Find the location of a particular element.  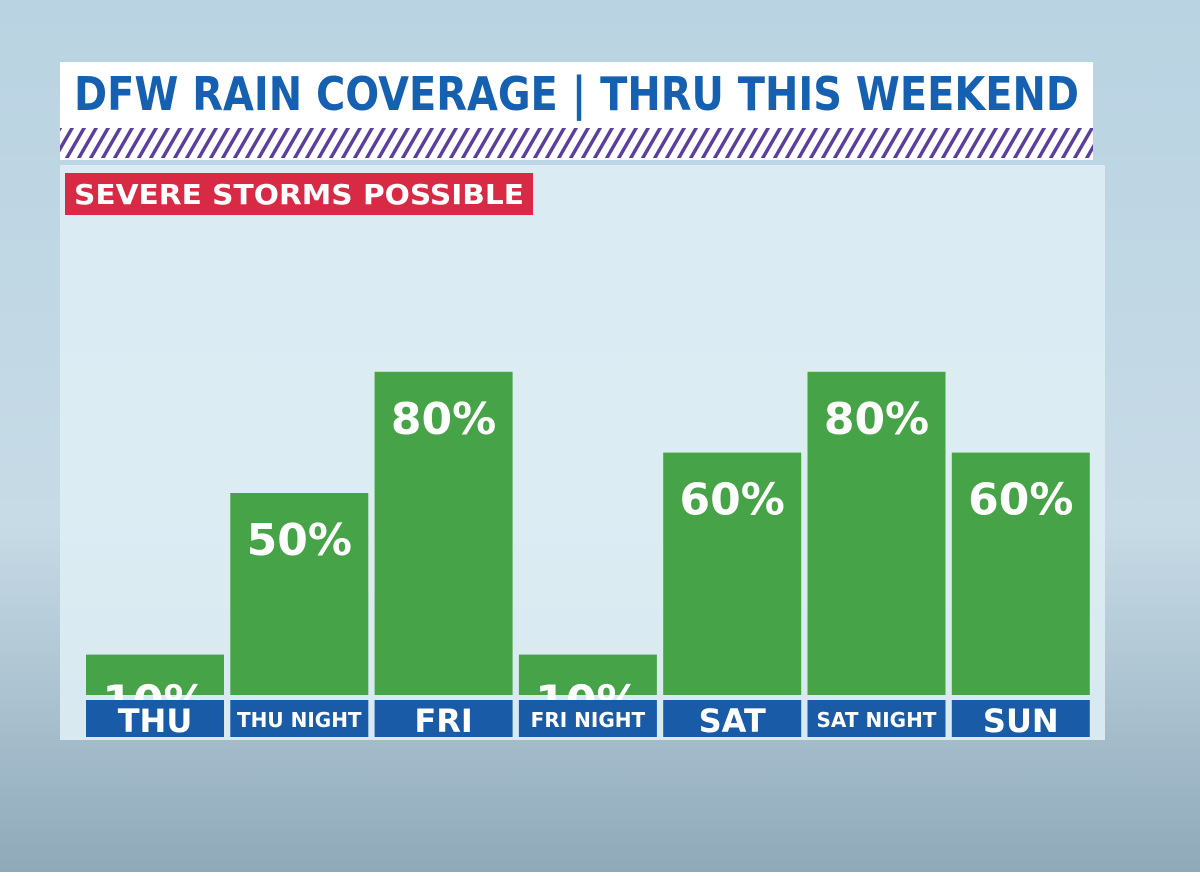

x-tick-label: THU NIGHT is located at coordinates (299, 720).